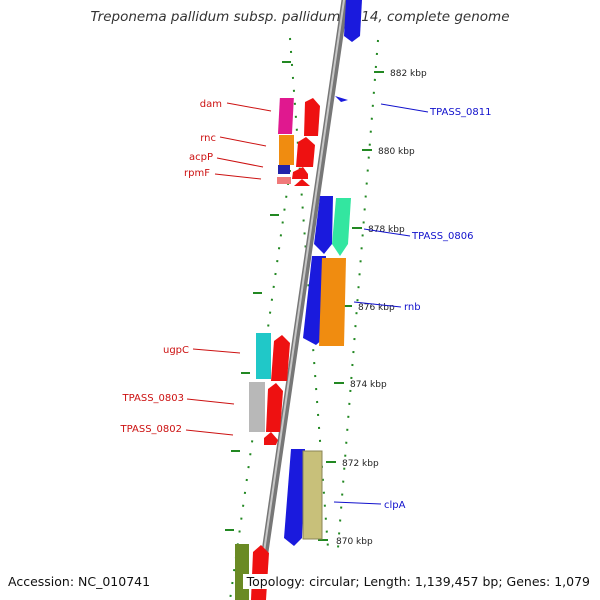 The height and width of the screenshot is (600, 600). I want to click on gene-rpmF, so click(284, 180).